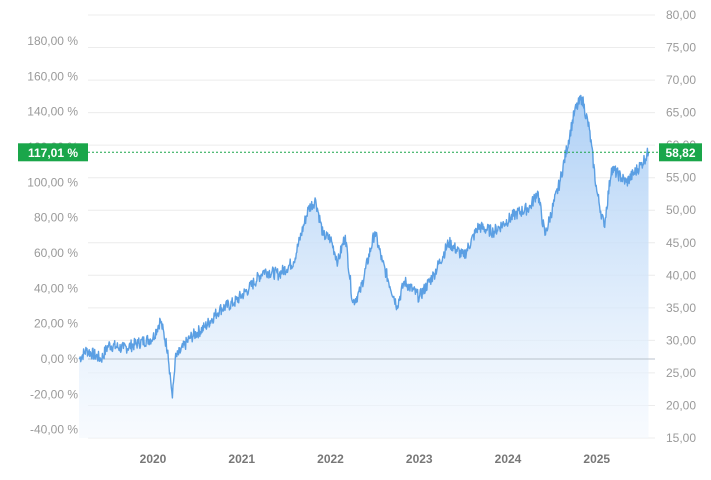  Describe the element at coordinates (52, 41) in the screenshot. I see `left-tick-label: 180,00 %` at that location.